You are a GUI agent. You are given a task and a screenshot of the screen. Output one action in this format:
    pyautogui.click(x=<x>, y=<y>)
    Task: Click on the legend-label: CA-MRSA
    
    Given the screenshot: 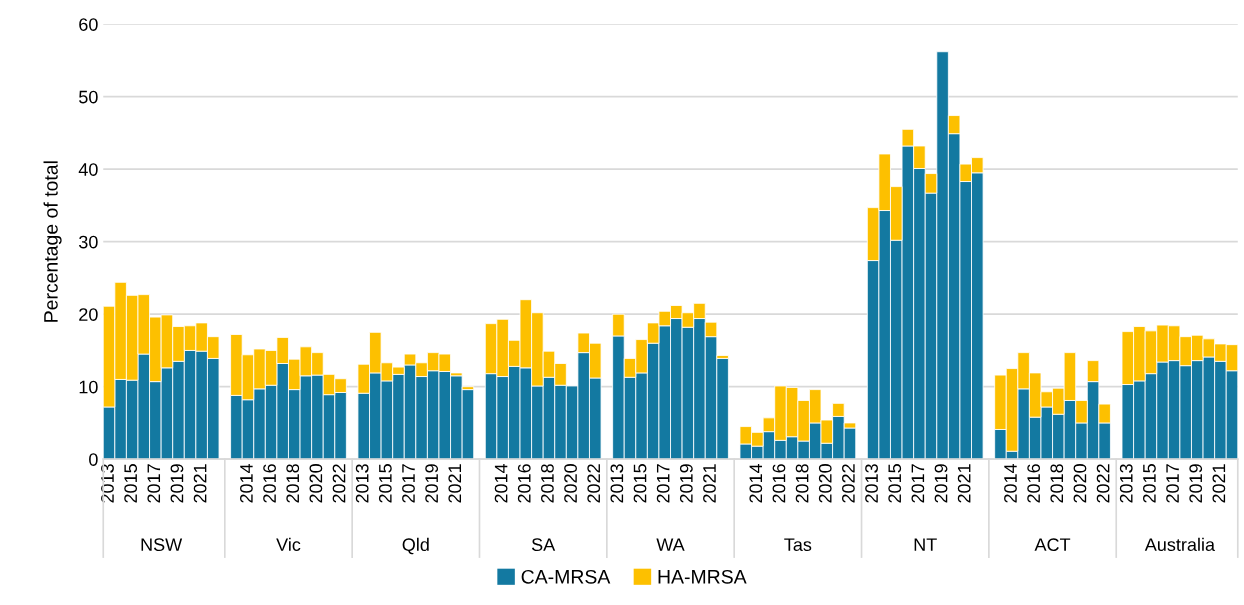 What is the action you would take?
    pyautogui.click(x=566, y=576)
    